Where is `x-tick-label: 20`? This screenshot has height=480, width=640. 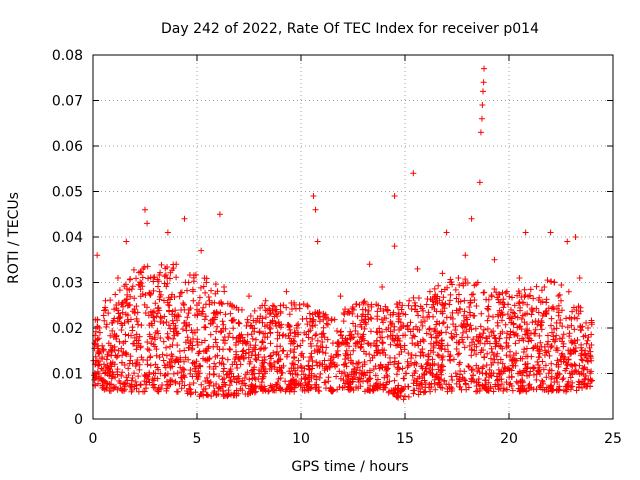 x-tick-label: 20 is located at coordinates (509, 439).